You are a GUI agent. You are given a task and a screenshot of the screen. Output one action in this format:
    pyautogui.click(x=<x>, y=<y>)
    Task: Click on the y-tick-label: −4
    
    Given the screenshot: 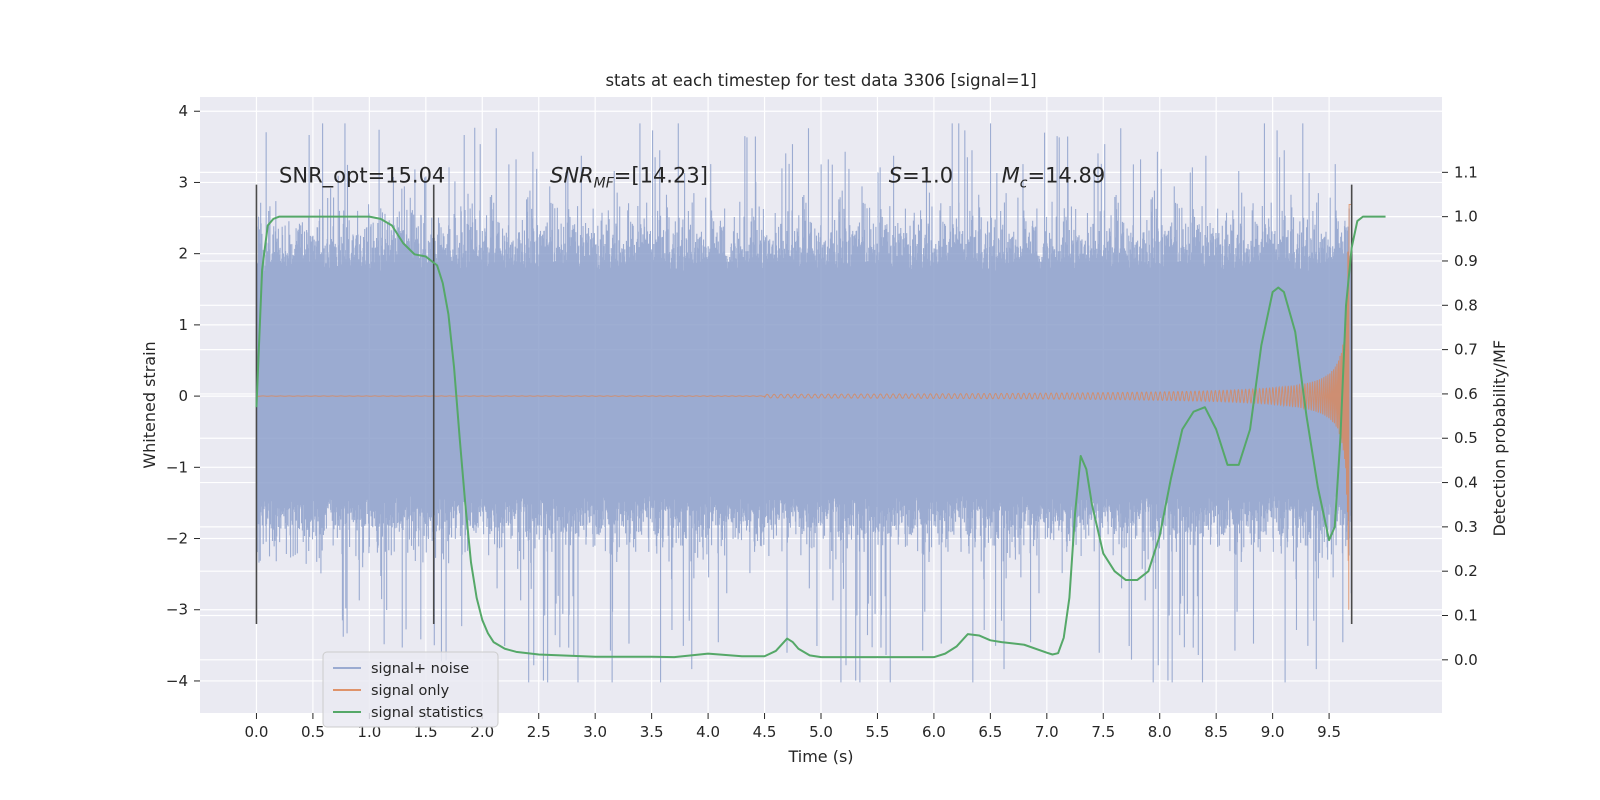 What is the action you would take?
    pyautogui.click(x=177, y=681)
    